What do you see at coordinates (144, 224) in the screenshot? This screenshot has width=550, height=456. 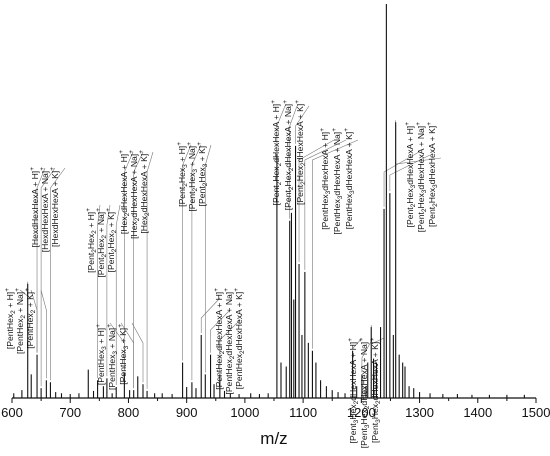 I see `annotation-text-part: [Hex` at bounding box center [144, 224].